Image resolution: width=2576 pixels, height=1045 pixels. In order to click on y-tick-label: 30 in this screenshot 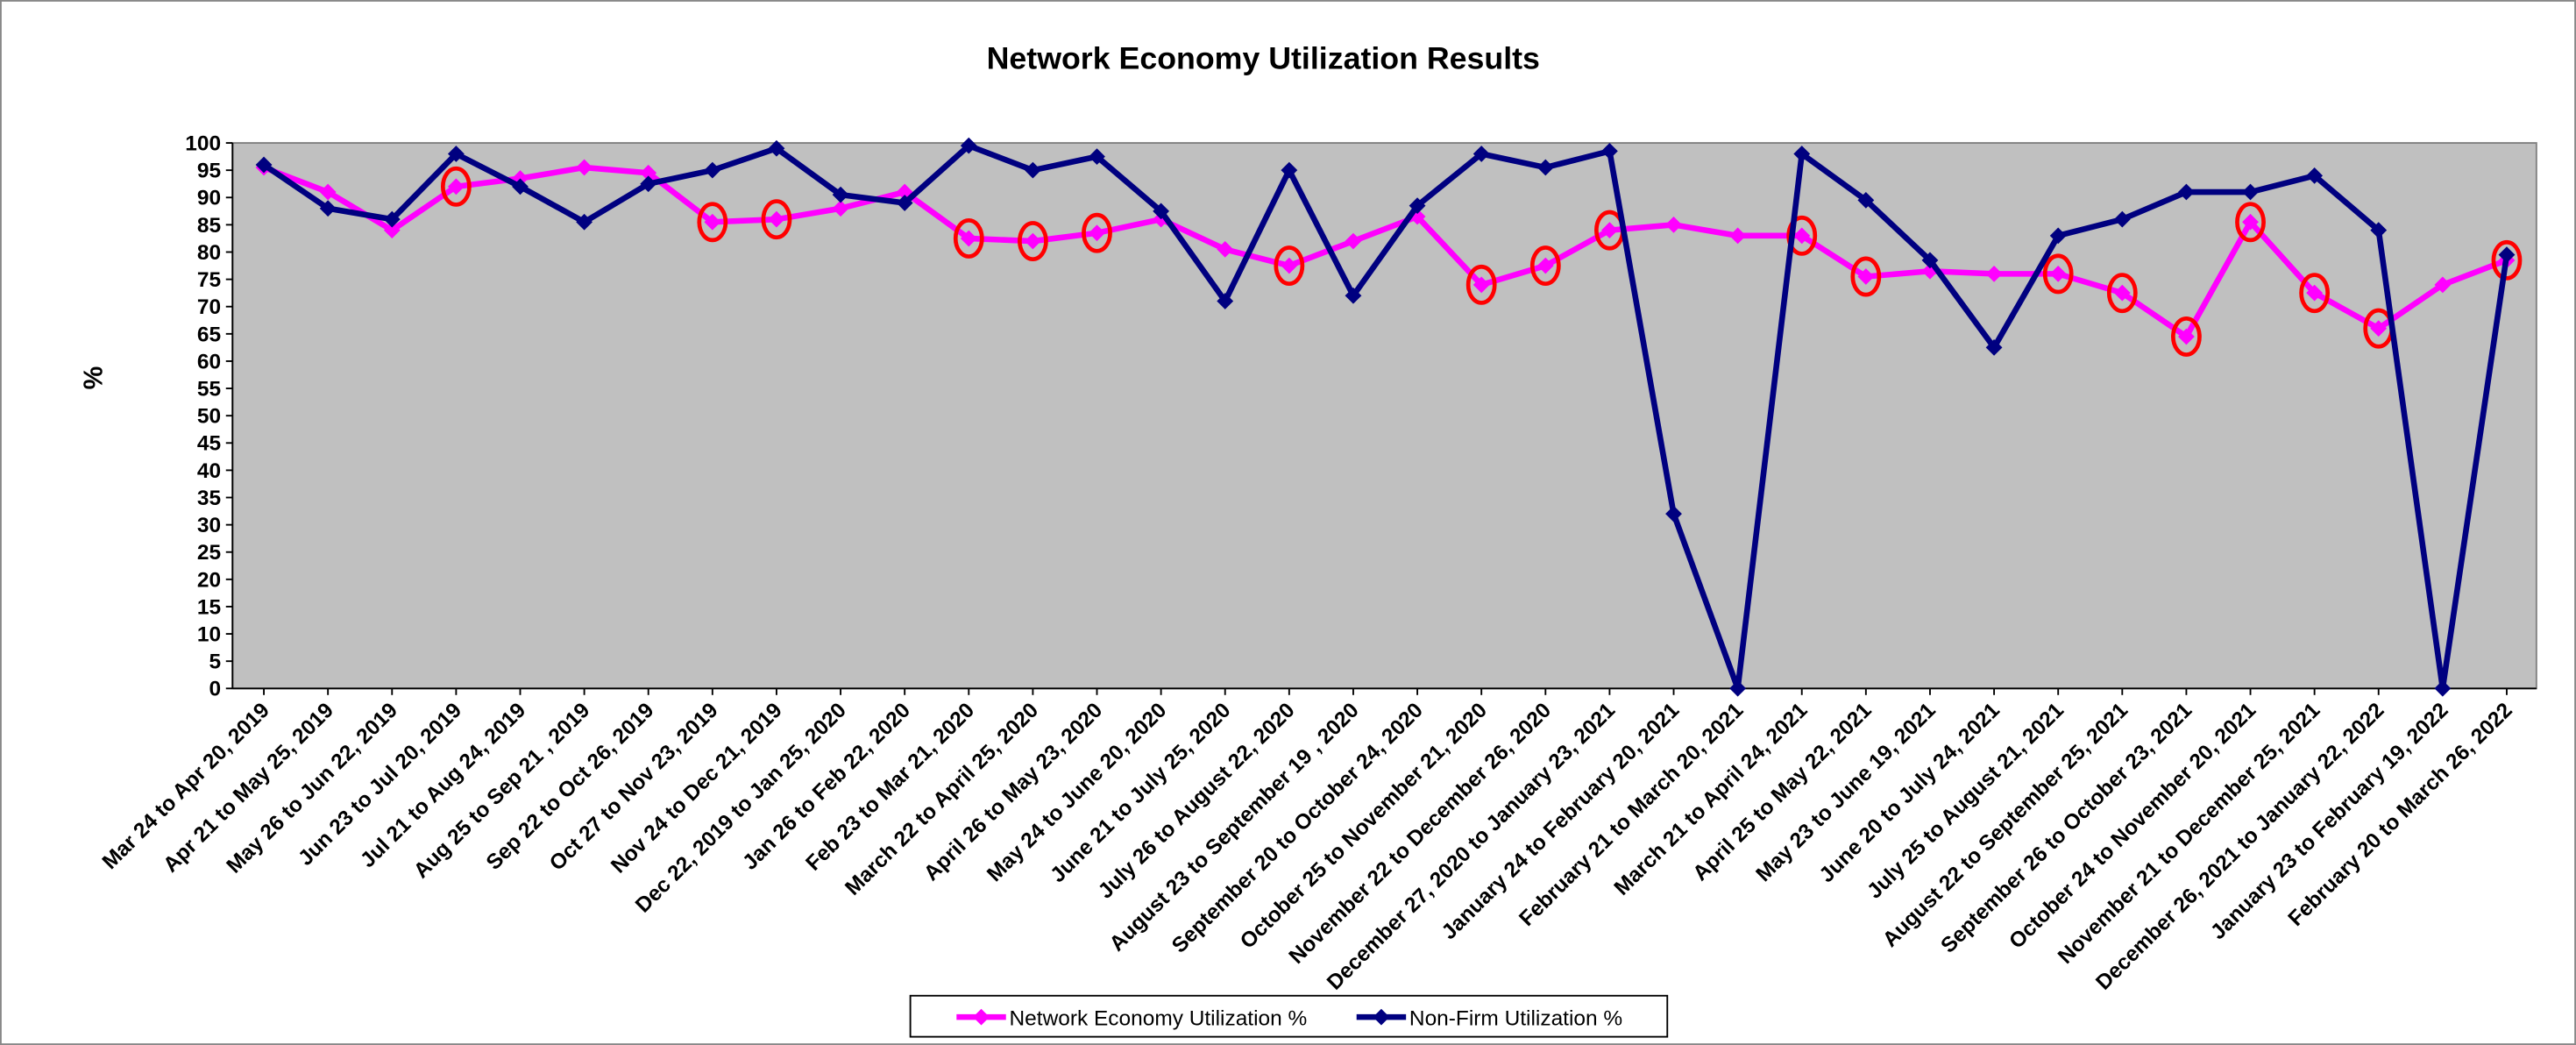, I will do `click(209, 525)`.